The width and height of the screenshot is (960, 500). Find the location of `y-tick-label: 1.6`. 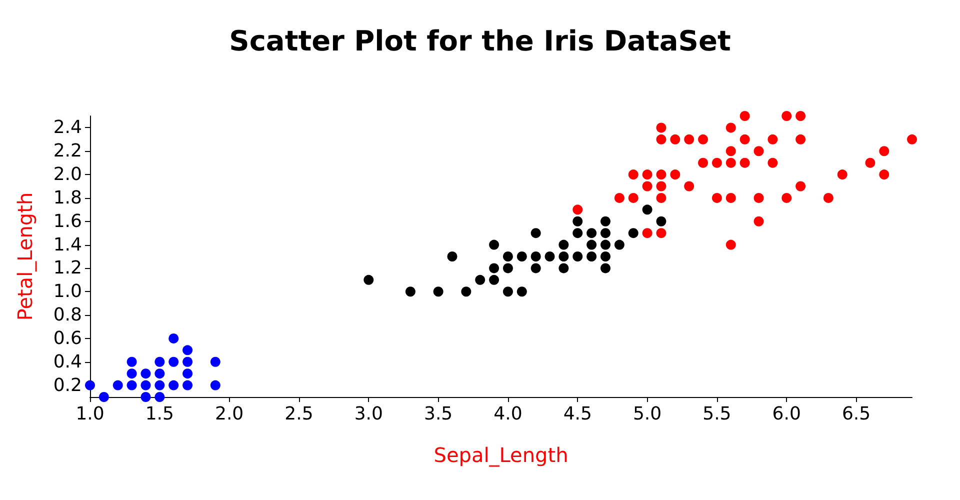

y-tick-label: 1.6 is located at coordinates (67, 221).